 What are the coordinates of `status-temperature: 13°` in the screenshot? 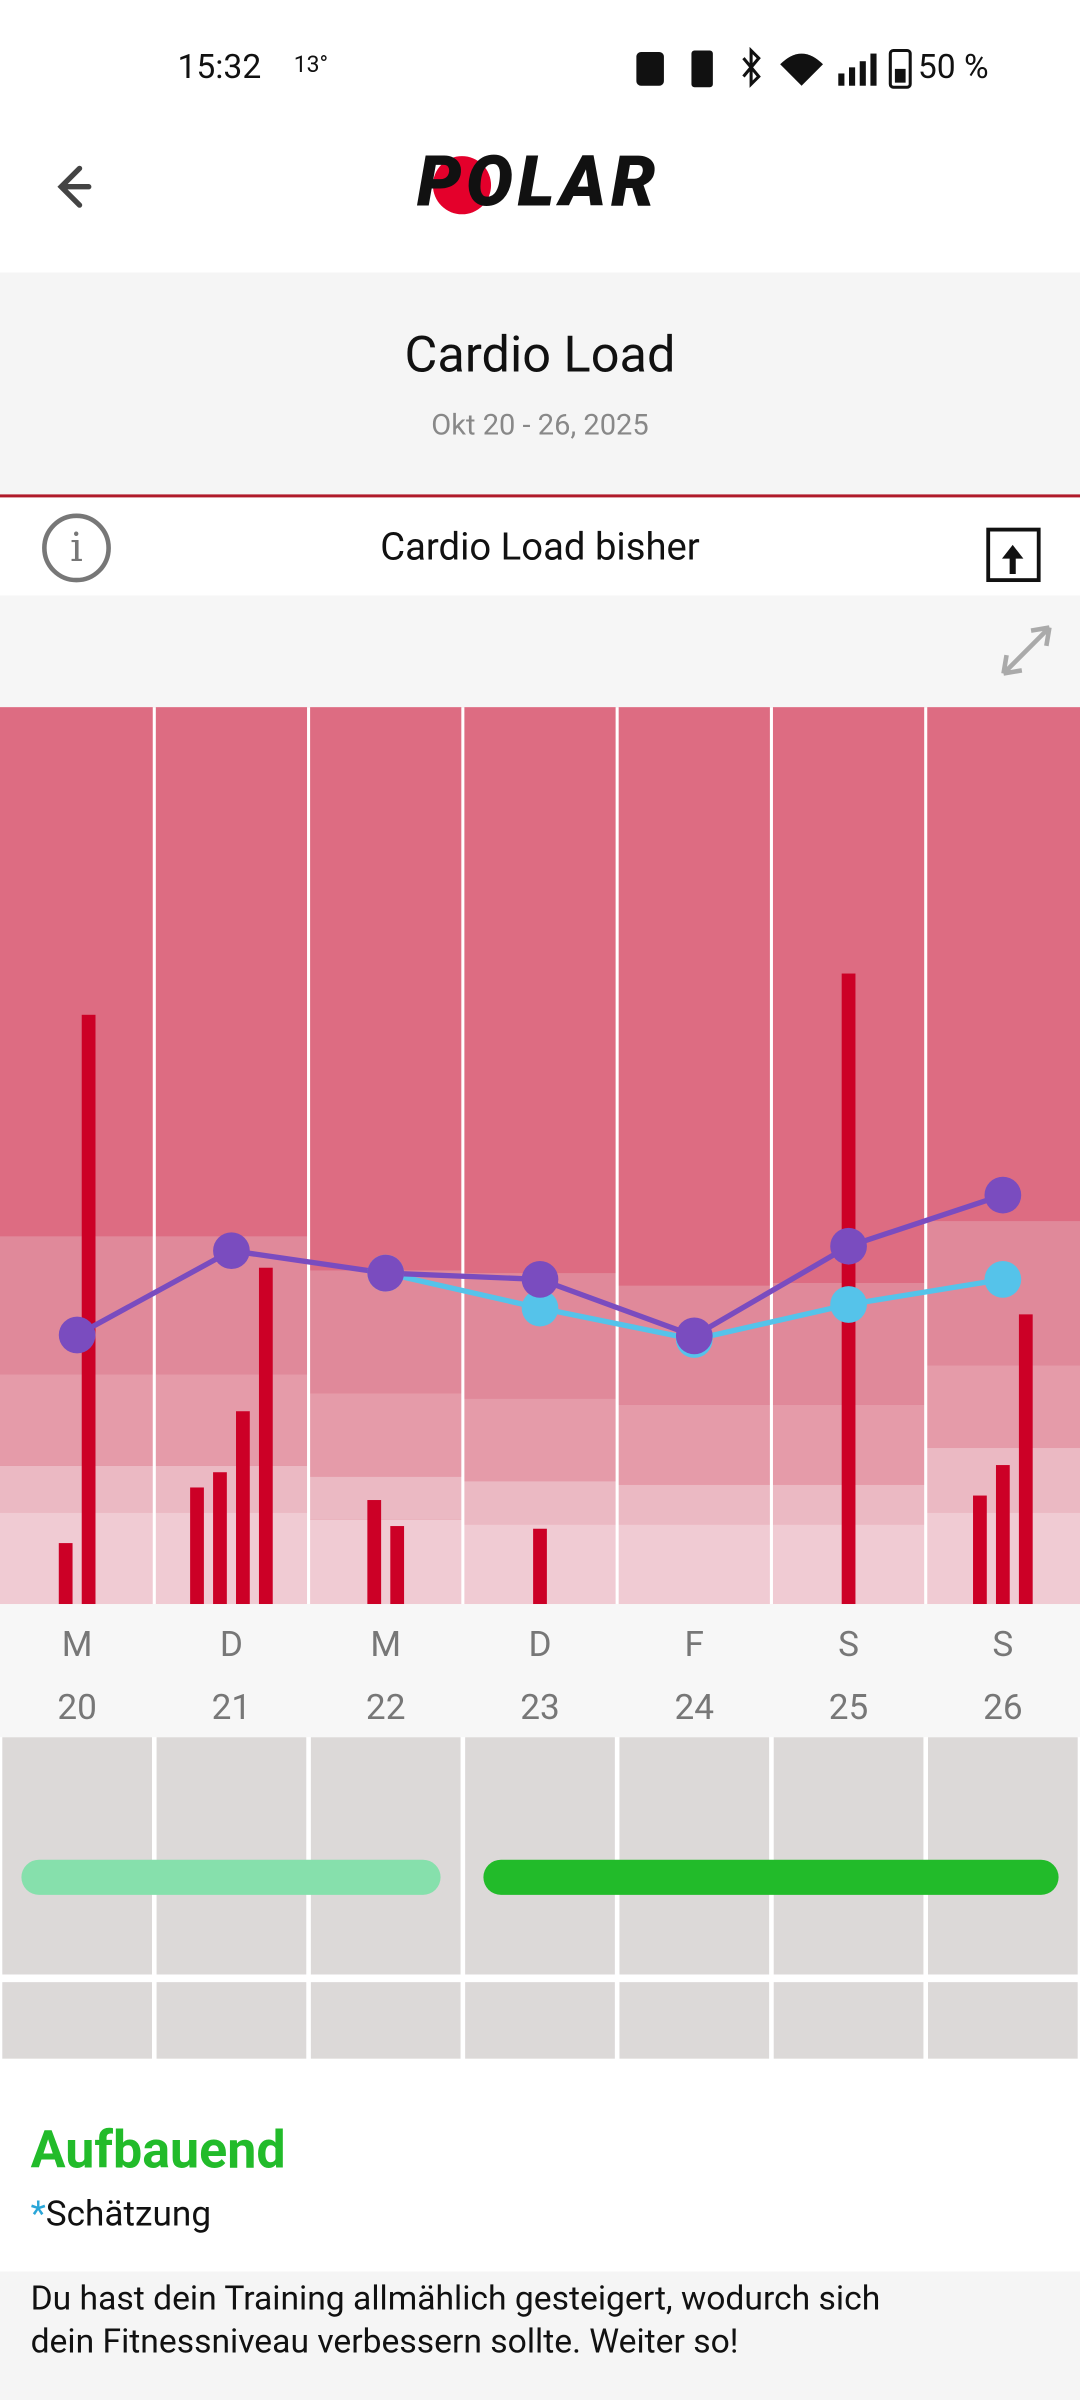 It's located at (311, 64).